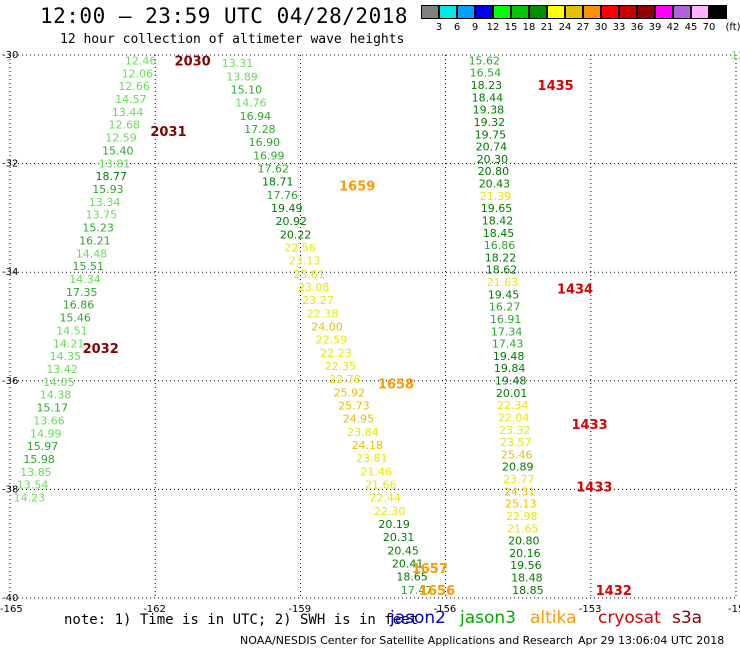 This screenshot has width=740, height=650. What do you see at coordinates (59, 382) in the screenshot?
I see `wave-height-value: 14.05` at bounding box center [59, 382].